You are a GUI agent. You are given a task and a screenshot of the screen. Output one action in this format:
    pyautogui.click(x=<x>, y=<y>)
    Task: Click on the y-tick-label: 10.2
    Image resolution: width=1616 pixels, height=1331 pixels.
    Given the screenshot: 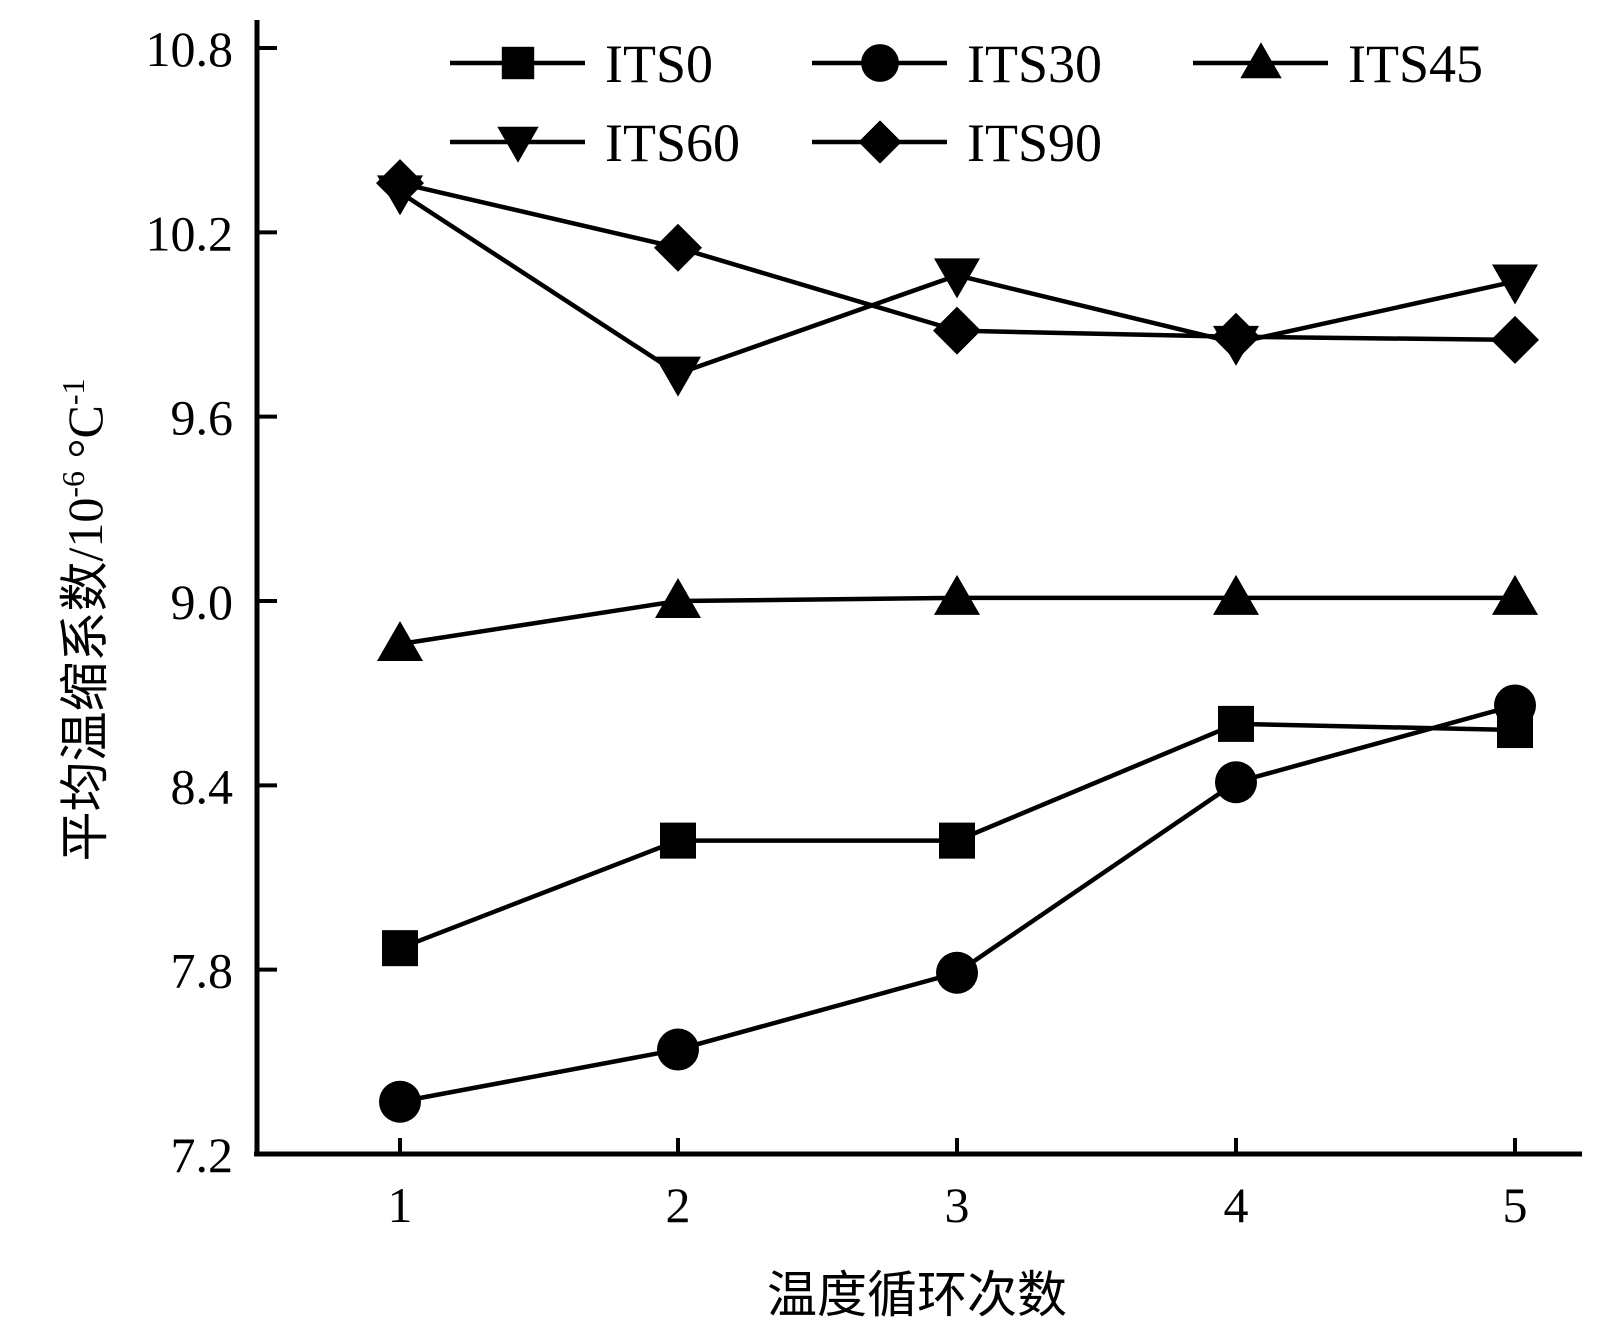 What is the action you would take?
    pyautogui.click(x=190, y=233)
    